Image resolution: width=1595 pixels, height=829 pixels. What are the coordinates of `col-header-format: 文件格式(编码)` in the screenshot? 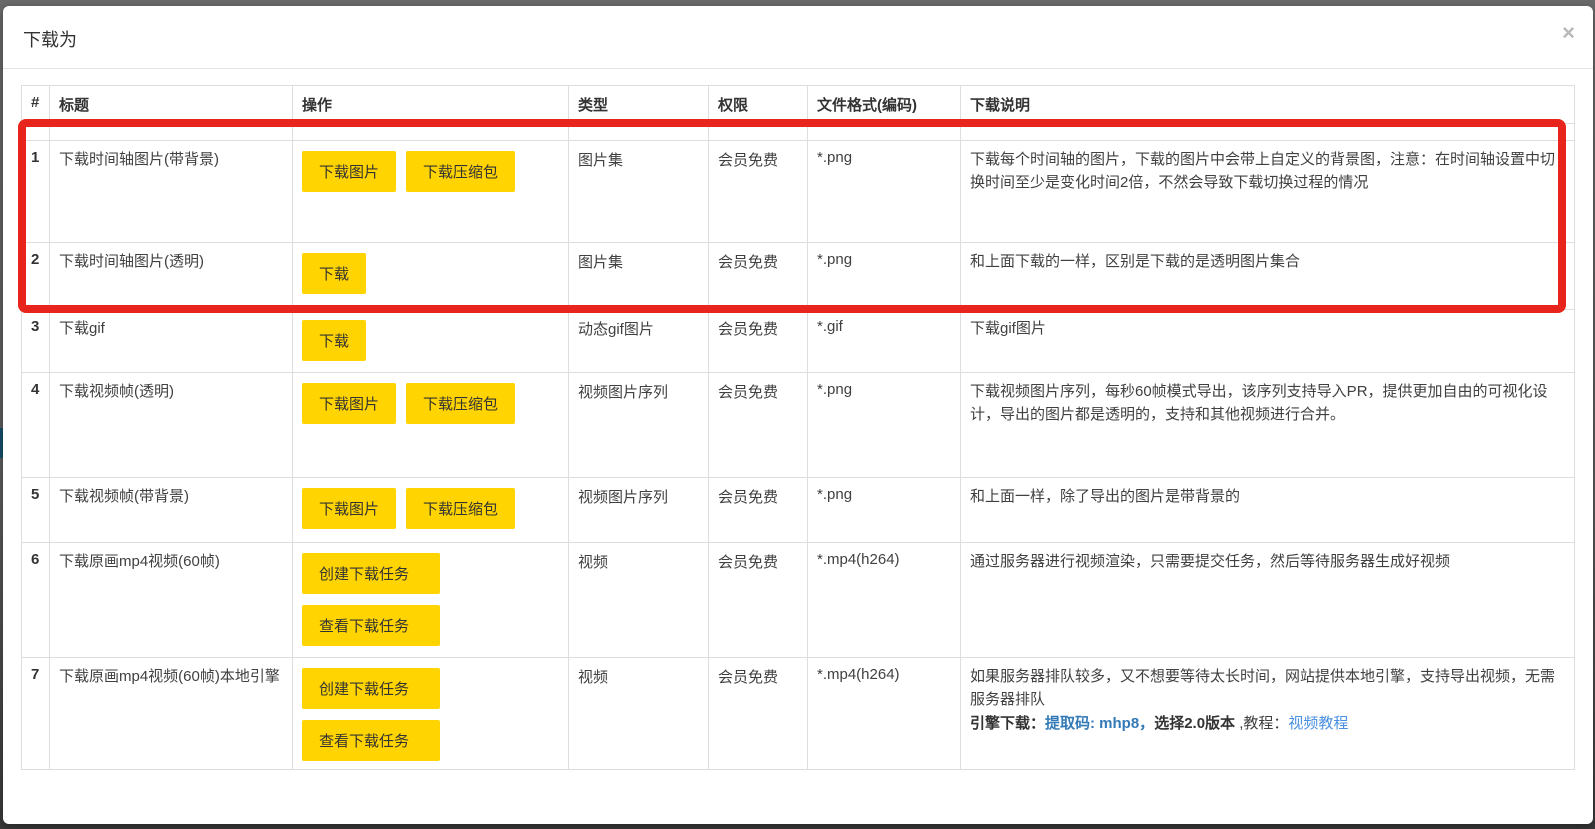 It's located at (884, 104).